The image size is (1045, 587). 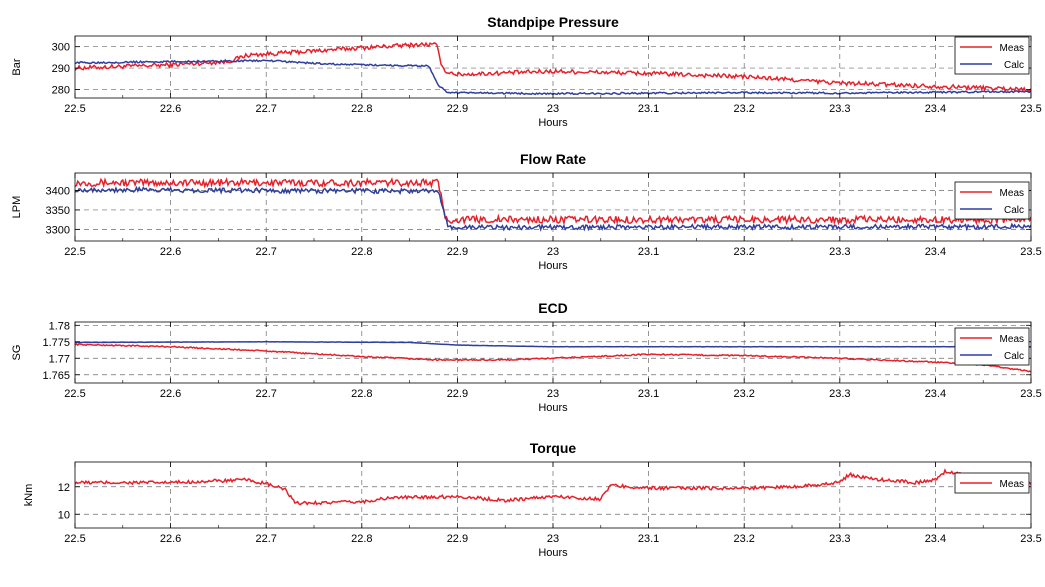 I want to click on y-tick-label: 300, so click(x=61, y=48).